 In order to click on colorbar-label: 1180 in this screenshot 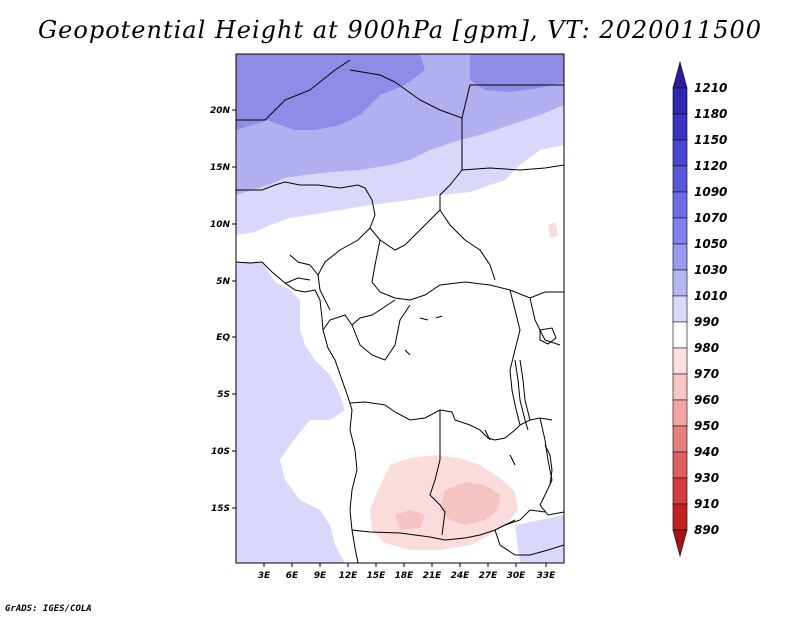, I will do `click(710, 114)`.